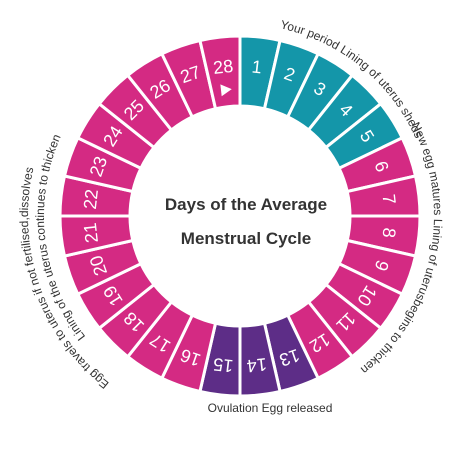 The image size is (474, 467). What do you see at coordinates (223, 67) in the screenshot?
I see `day-number: 28` at bounding box center [223, 67].